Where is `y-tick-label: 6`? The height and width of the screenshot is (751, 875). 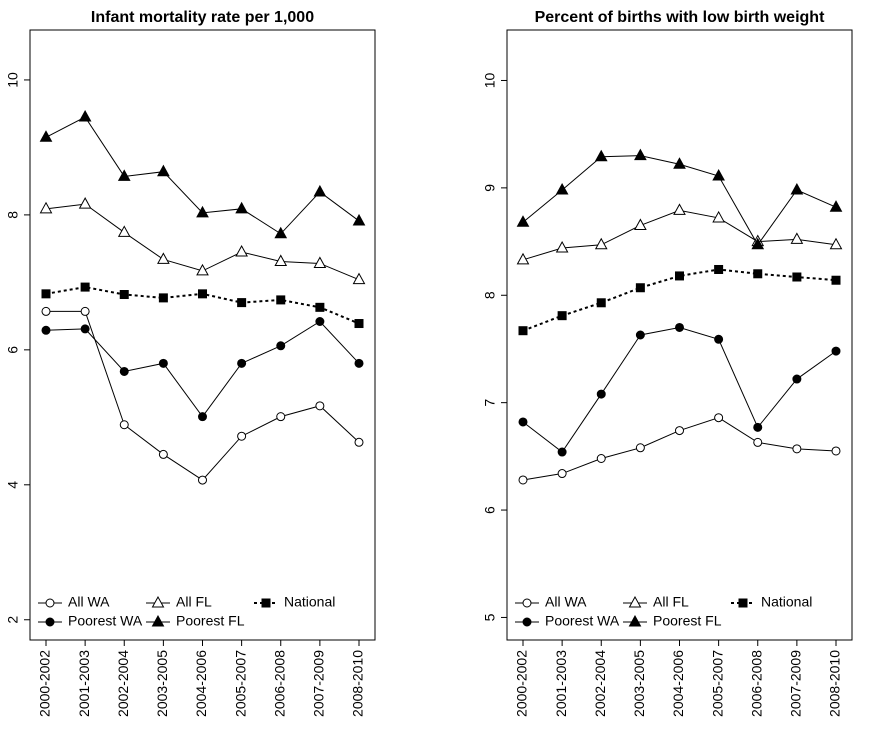
y-tick-label: 6 is located at coordinates (490, 510).